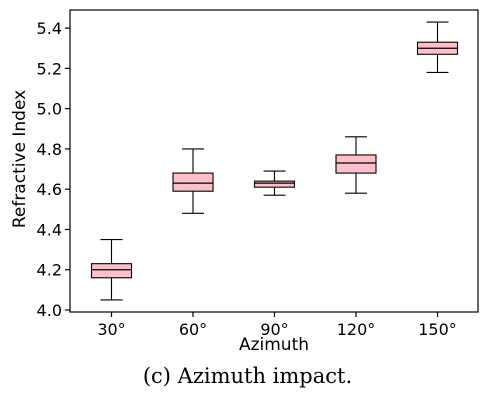  I want to click on x-axis-ticks: 30° 60° 90° 120° 150°, so click(277, 325).